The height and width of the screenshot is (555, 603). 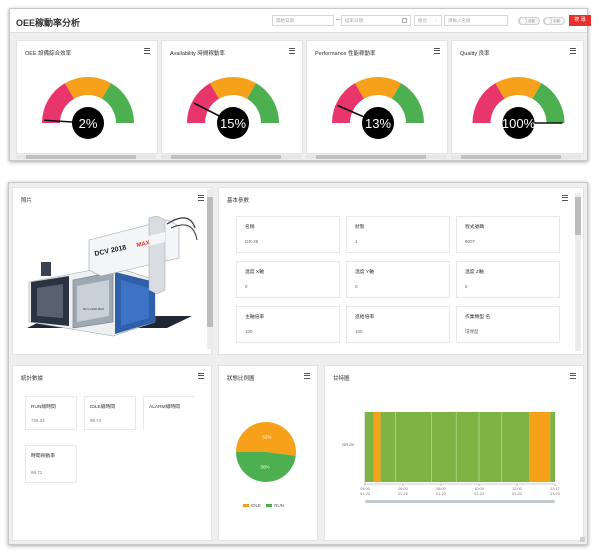 I want to click on info-value: 9007, so click(x=470, y=241).